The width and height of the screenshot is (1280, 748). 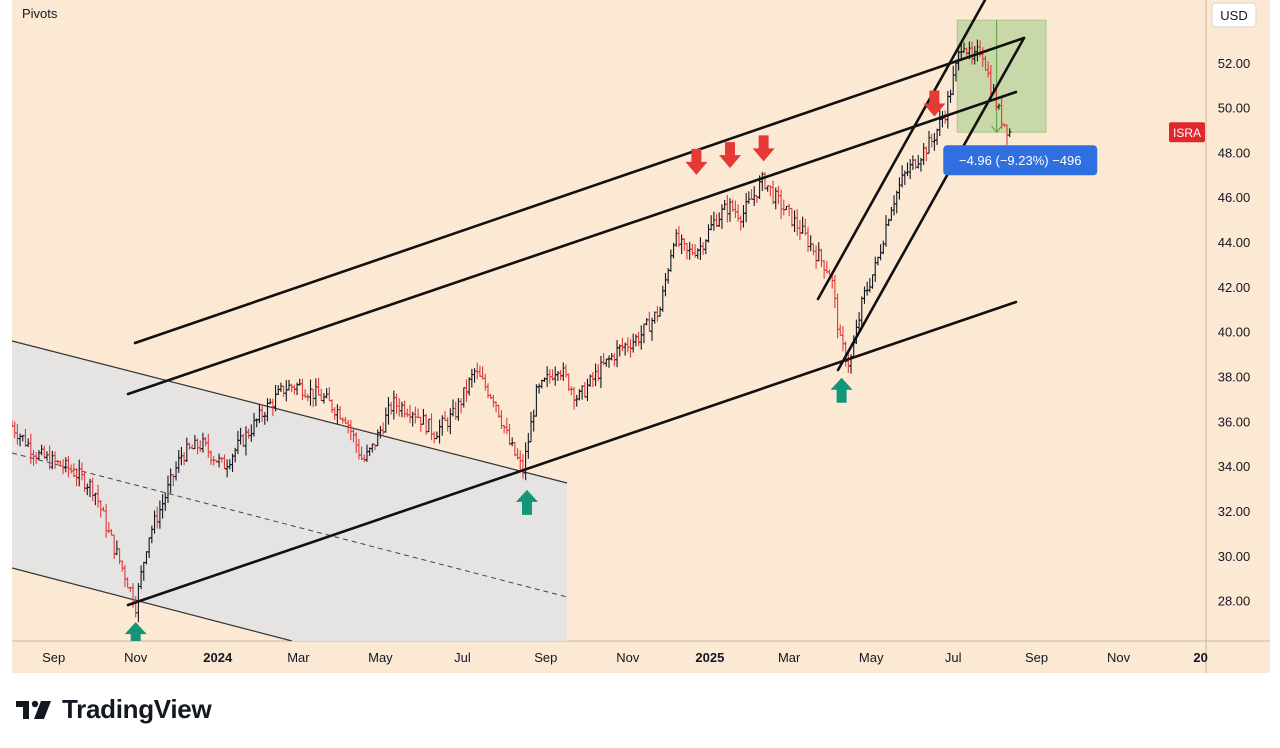 I want to click on steep-channel-lower, so click(x=931, y=204).